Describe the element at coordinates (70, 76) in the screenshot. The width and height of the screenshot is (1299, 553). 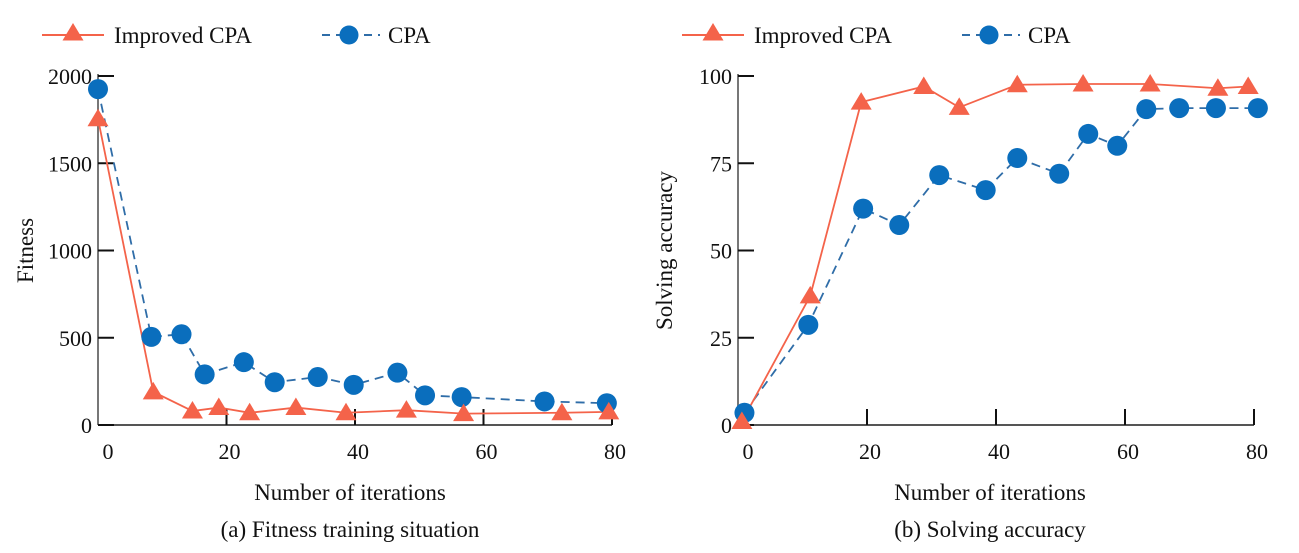
I see `y-tick-label: 2000` at that location.